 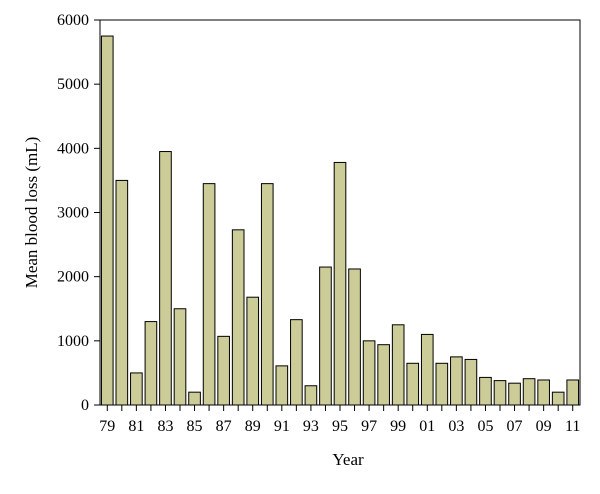 What do you see at coordinates (73, 341) in the screenshot?
I see `y-tick-label: 1000` at bounding box center [73, 341].